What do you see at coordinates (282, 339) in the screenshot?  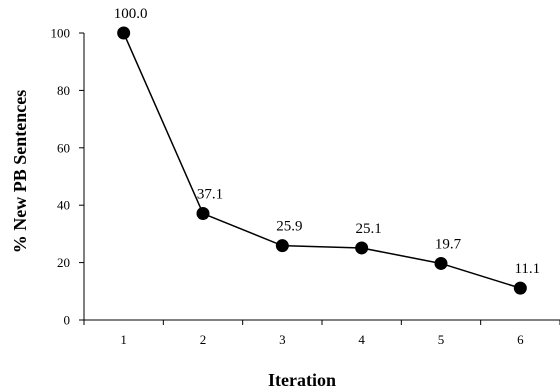 I see `x-tick-label: 3` at bounding box center [282, 339].